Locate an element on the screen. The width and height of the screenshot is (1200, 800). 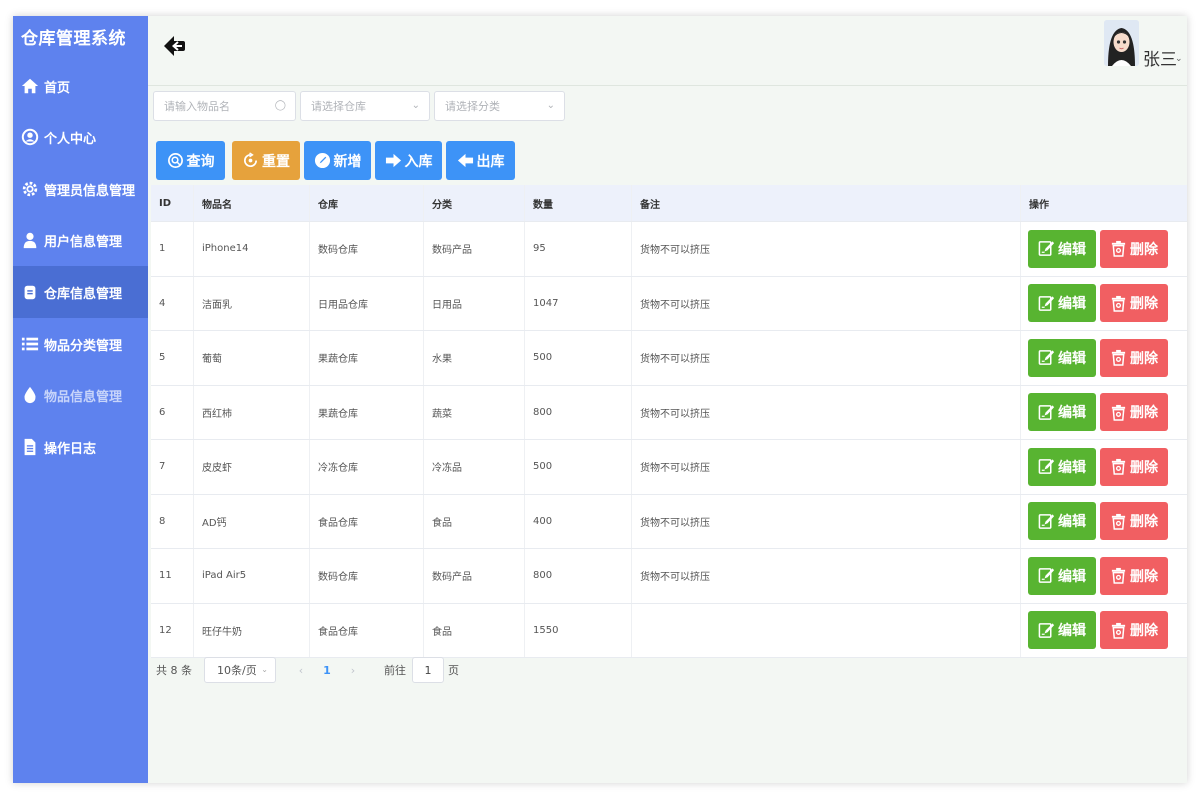
drop-icon is located at coordinates (30, 395).